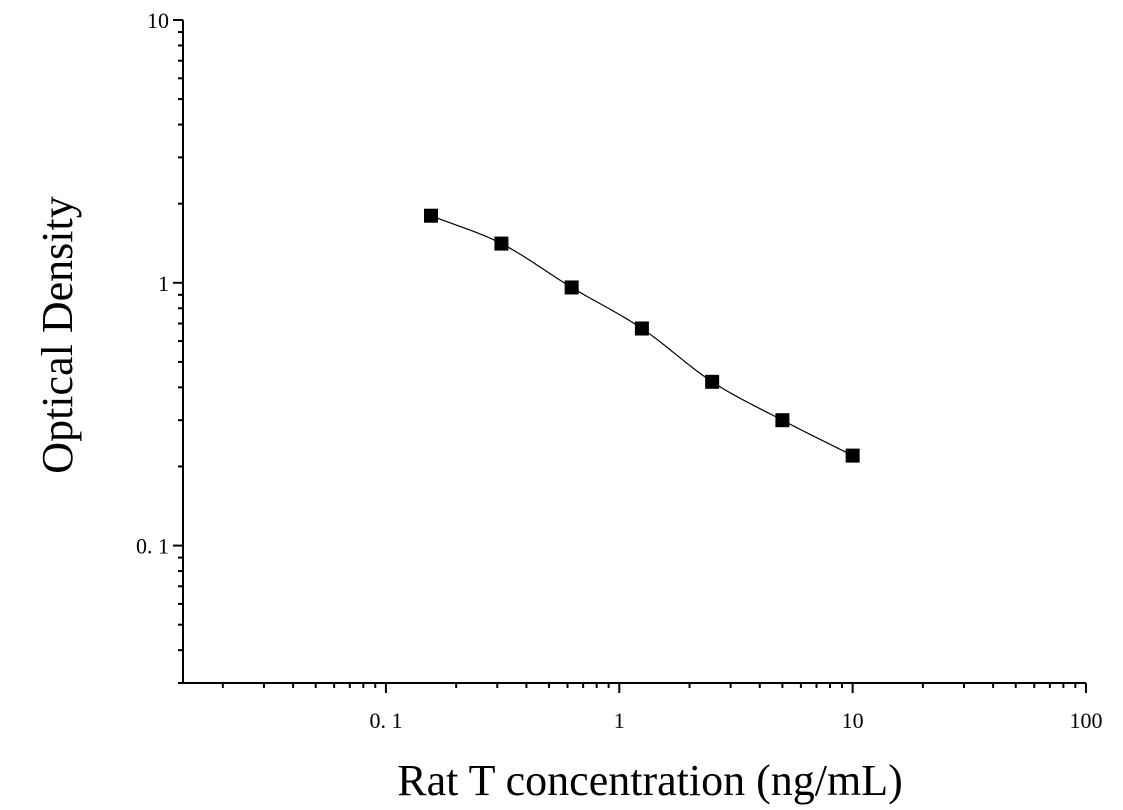 The width and height of the screenshot is (1123, 810). What do you see at coordinates (163, 283) in the screenshot?
I see `y-tick-label: 1` at bounding box center [163, 283].